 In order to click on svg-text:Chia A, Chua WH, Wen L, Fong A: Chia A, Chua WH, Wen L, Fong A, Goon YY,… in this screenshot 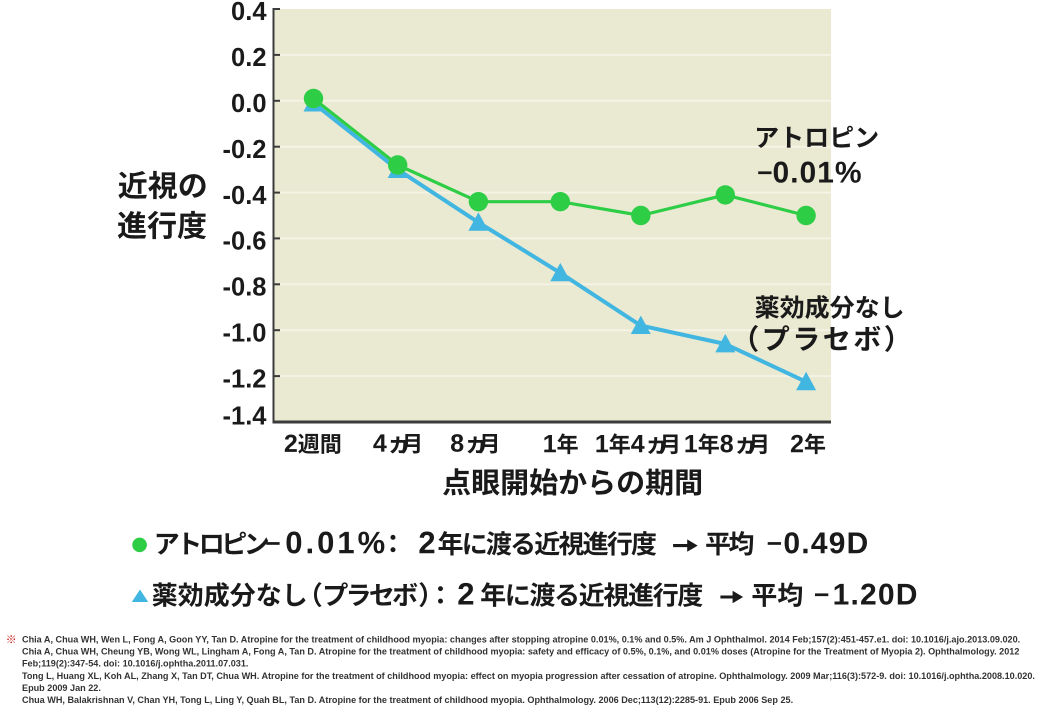, I will do `click(521, 640)`.